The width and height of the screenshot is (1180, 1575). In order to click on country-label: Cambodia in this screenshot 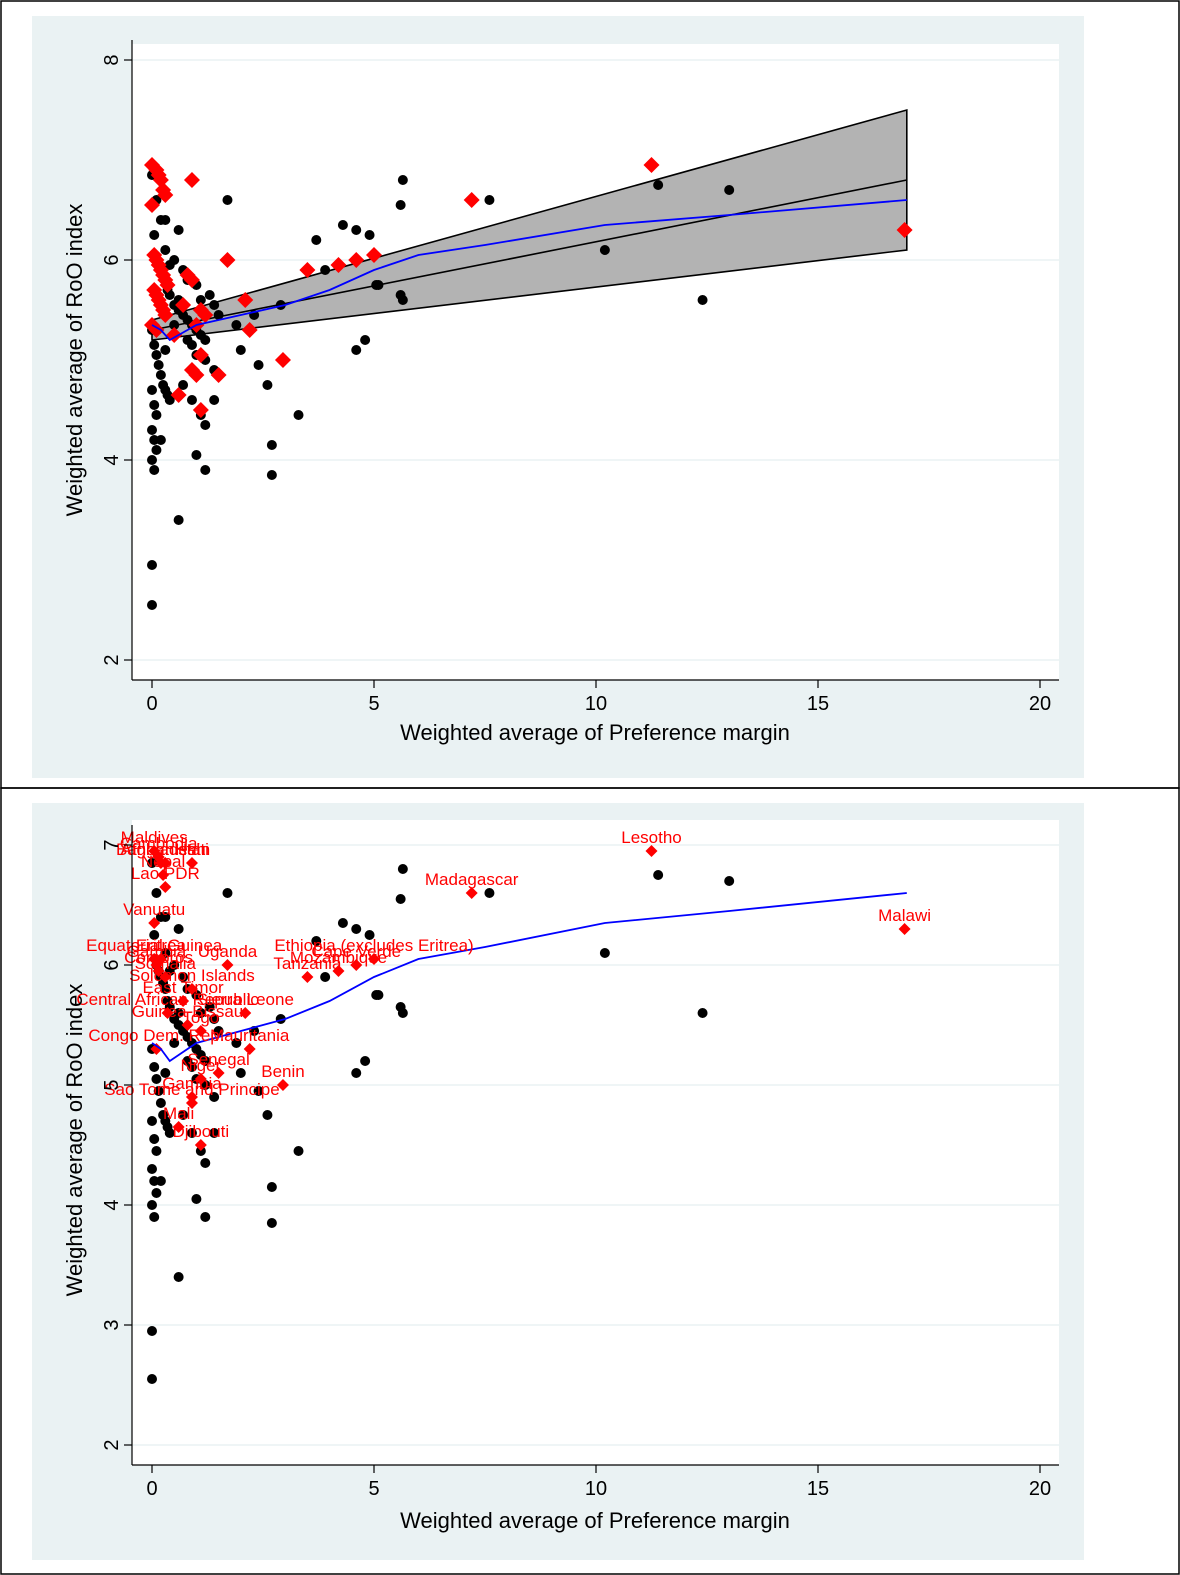, I will do `click(159, 843)`.